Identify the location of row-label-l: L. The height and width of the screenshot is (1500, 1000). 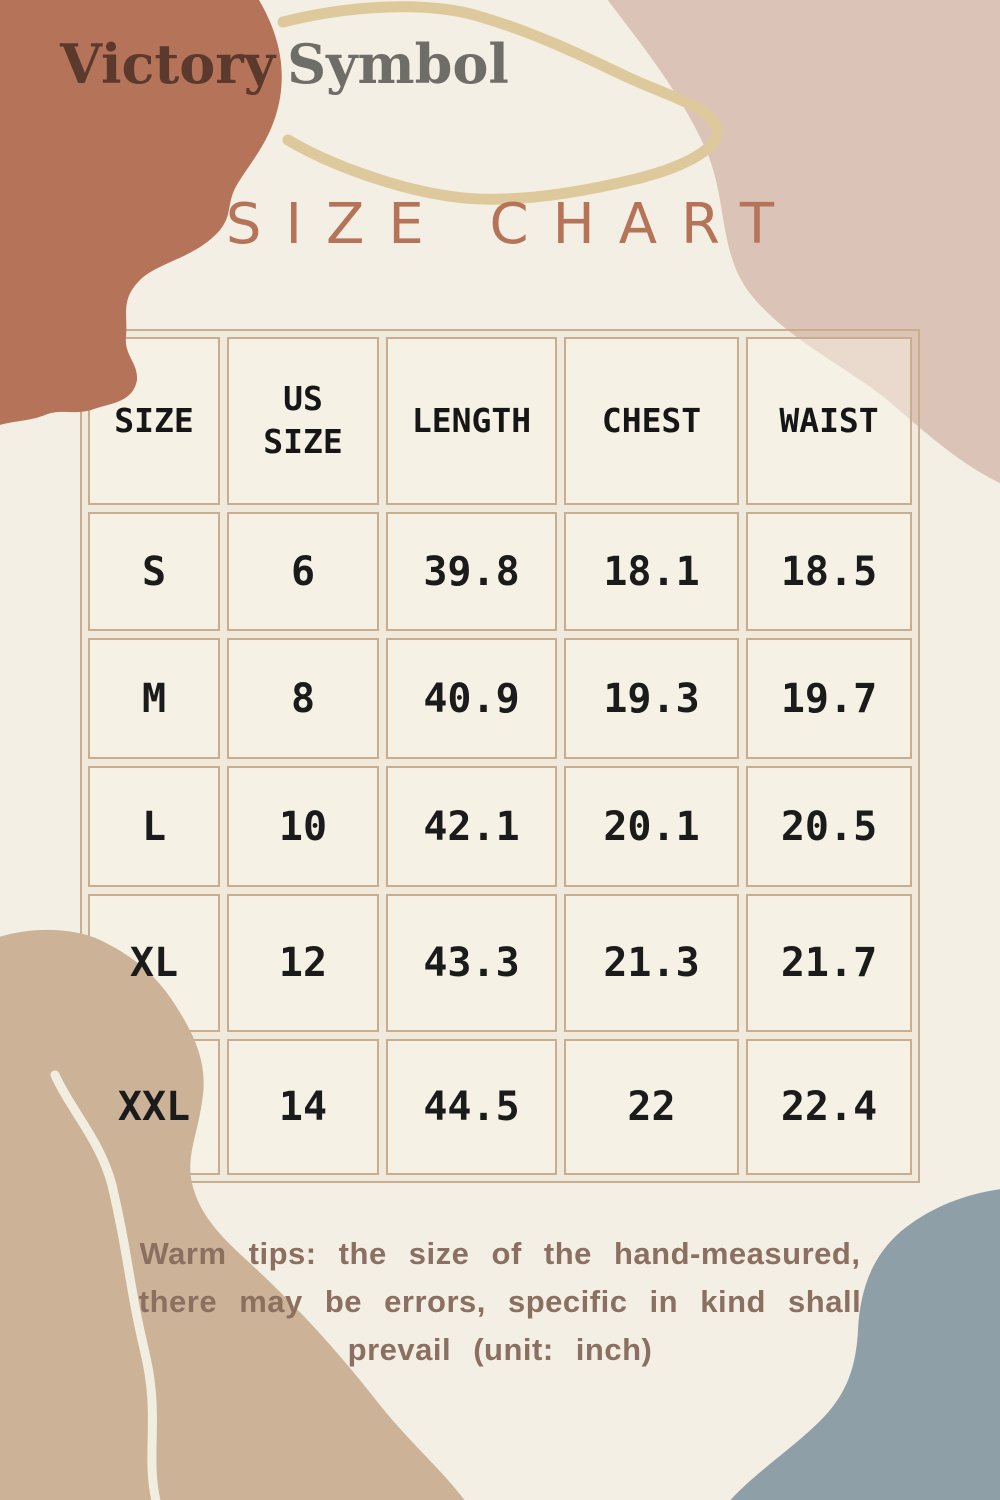
(154, 826).